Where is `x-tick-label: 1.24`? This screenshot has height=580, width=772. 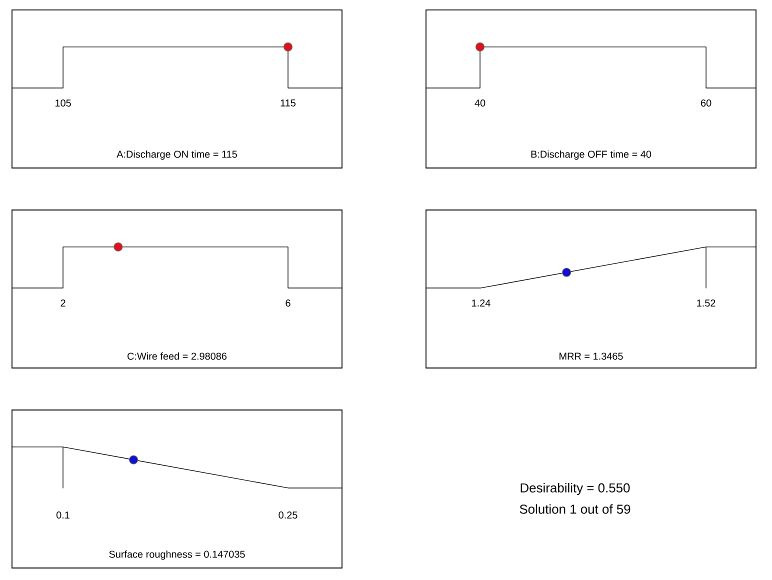
x-tick-label: 1.24 is located at coordinates (481, 303).